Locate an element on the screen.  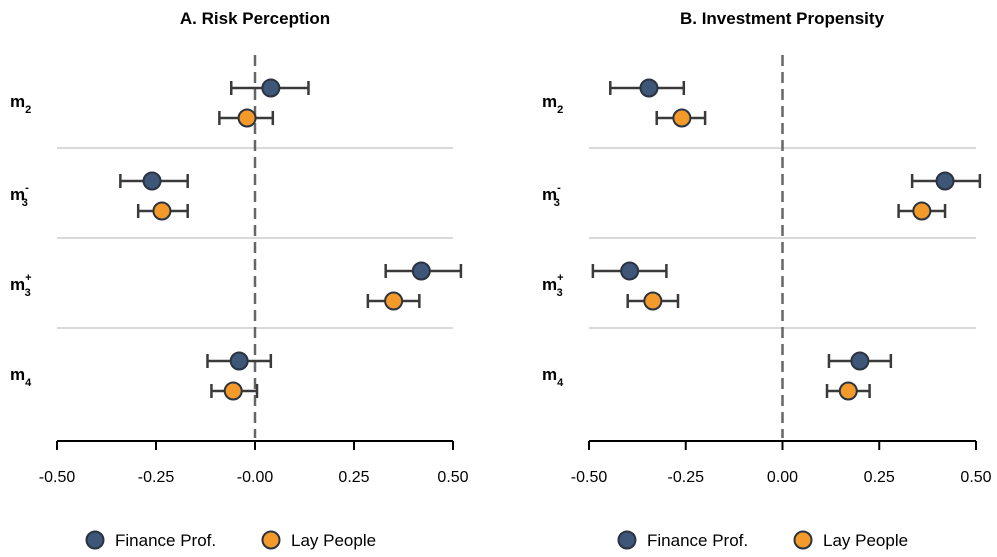
panel-title: A. Risk Perception is located at coordinates (255, 18).